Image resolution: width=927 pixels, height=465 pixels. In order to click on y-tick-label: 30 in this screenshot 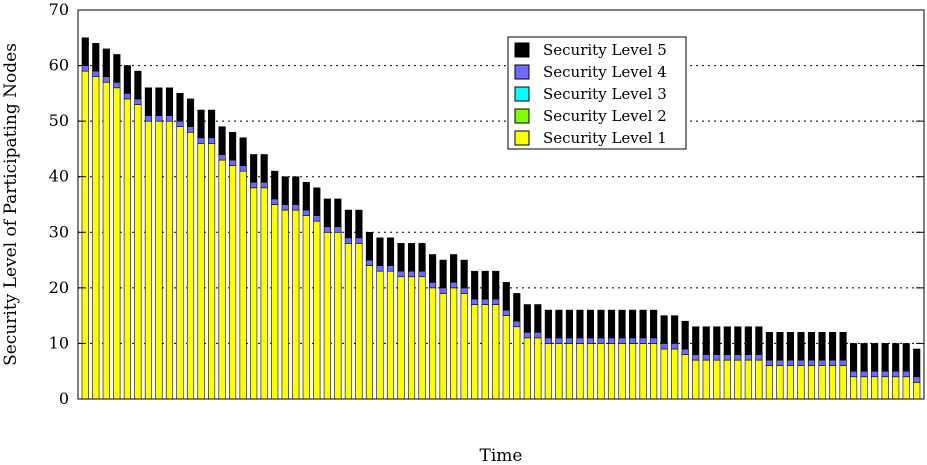, I will do `click(59, 231)`.